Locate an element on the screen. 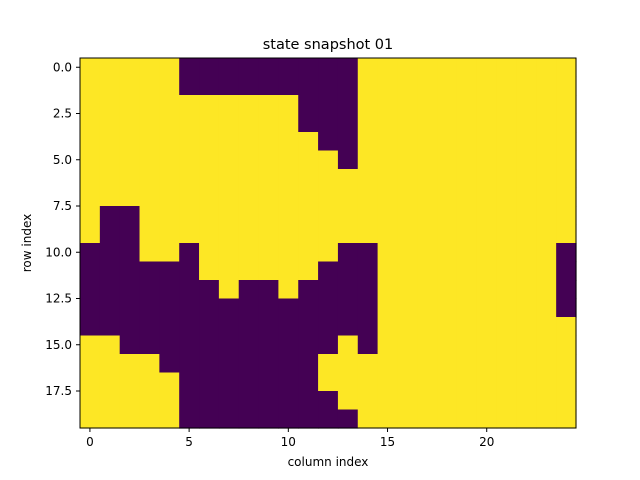 Image resolution: width=640 pixels, height=480 pixels. y-tick-label: 12.5 is located at coordinates (58, 299).